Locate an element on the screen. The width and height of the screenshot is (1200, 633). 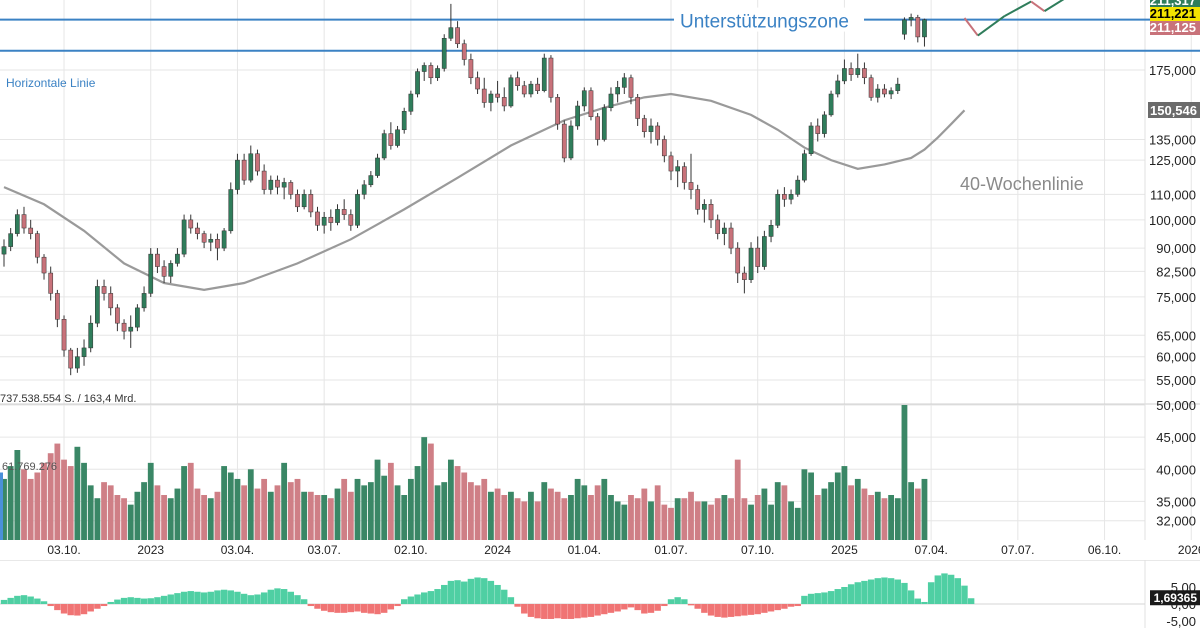
time-tick-label: 07.10. is located at coordinates (757, 550).